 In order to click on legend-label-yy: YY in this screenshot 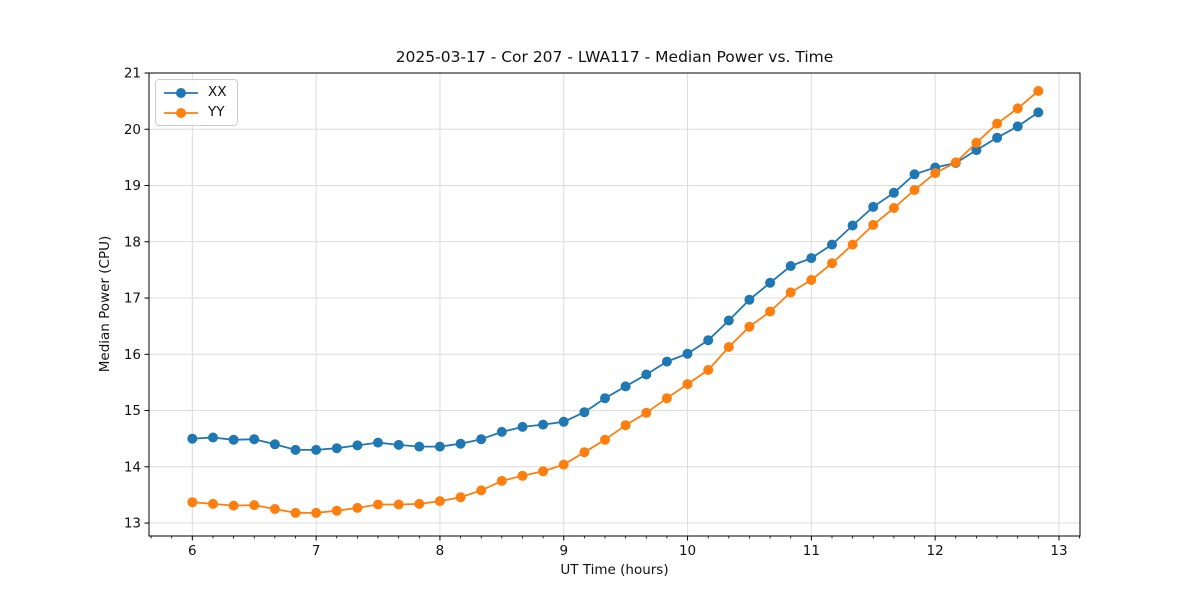, I will do `click(216, 112)`.